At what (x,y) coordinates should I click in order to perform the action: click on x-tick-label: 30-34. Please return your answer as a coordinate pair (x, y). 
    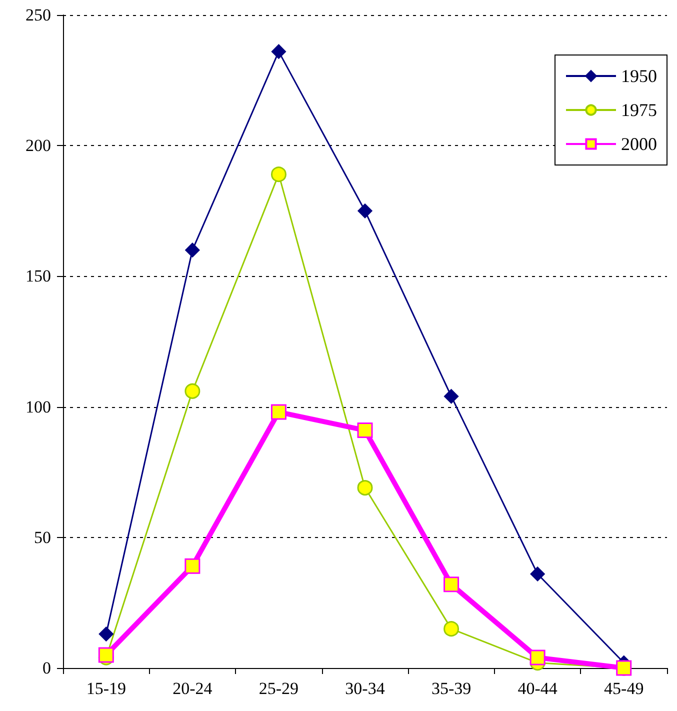
    Looking at the image, I should click on (365, 688).